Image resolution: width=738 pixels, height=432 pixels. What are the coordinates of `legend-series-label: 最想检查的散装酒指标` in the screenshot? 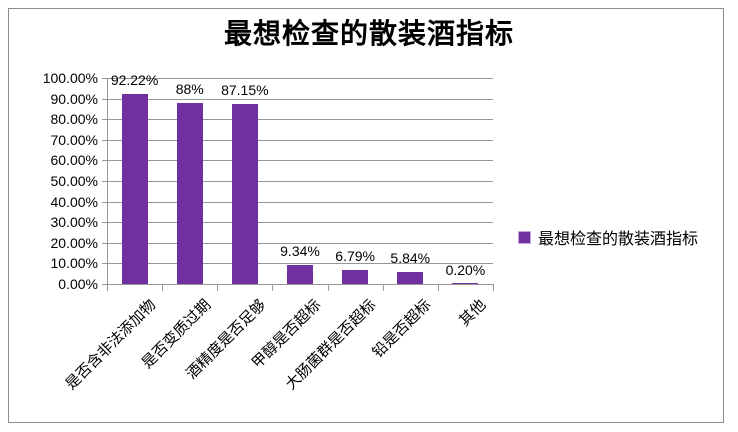 It's located at (618, 239).